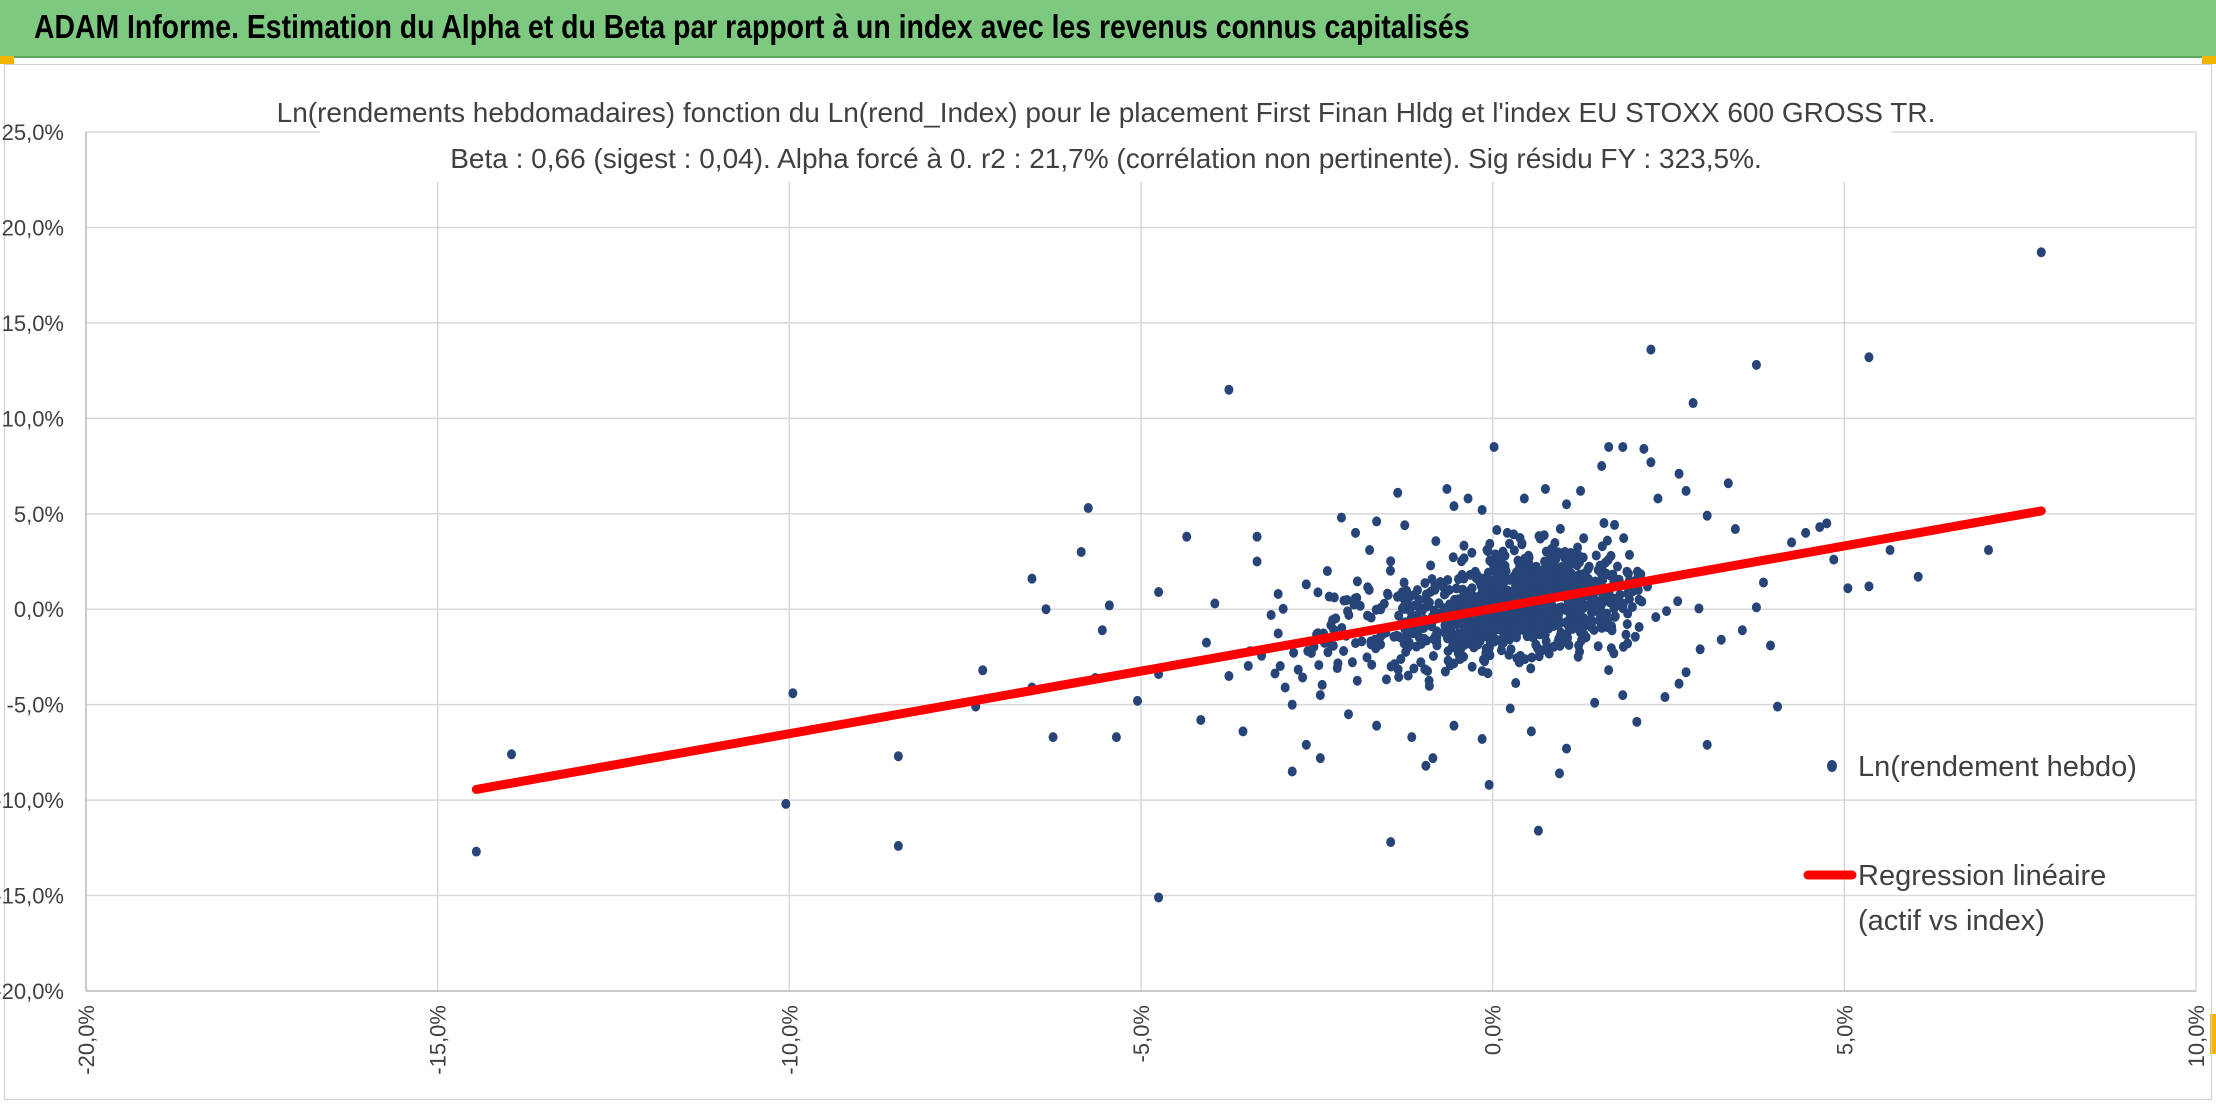 The height and width of the screenshot is (1104, 2216). Describe the element at coordinates (32, 991) in the screenshot. I see `y-tick-label: -20,0%` at that location.